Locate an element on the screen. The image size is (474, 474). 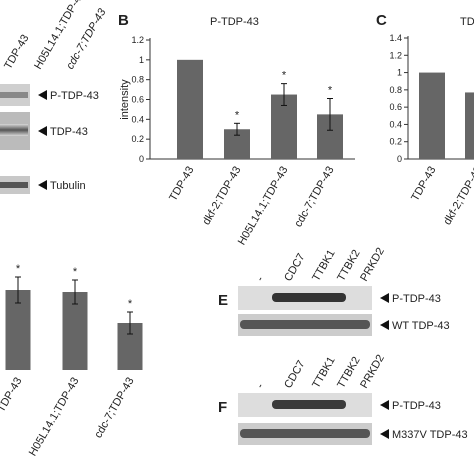
row-label: WT TDP-43 is located at coordinates (421, 326).